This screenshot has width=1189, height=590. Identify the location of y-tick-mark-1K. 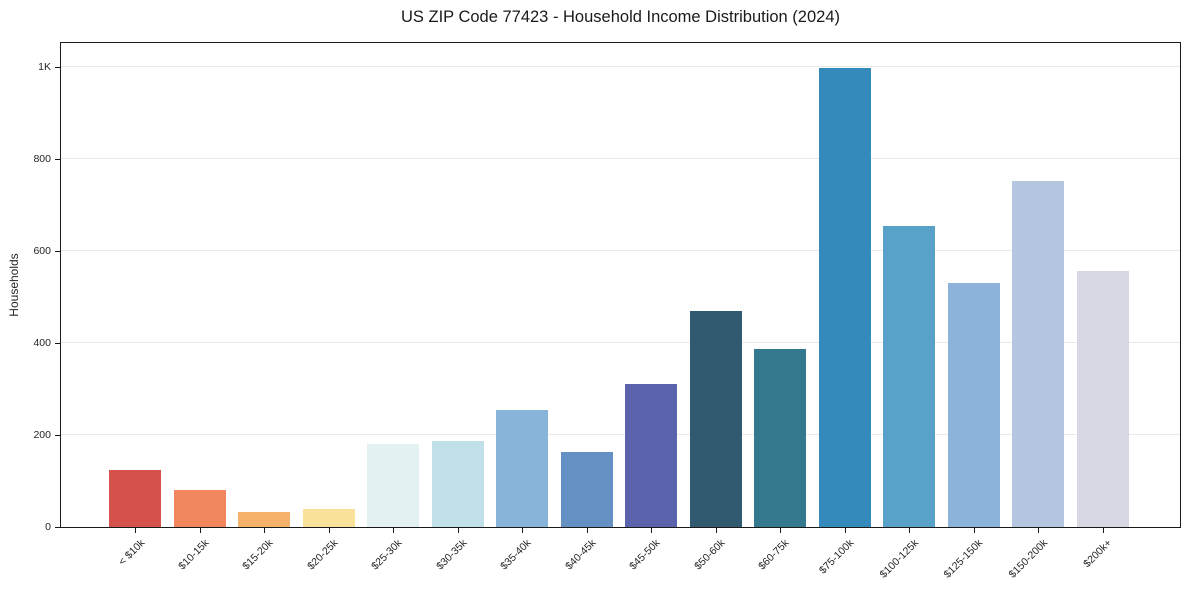
(57, 67).